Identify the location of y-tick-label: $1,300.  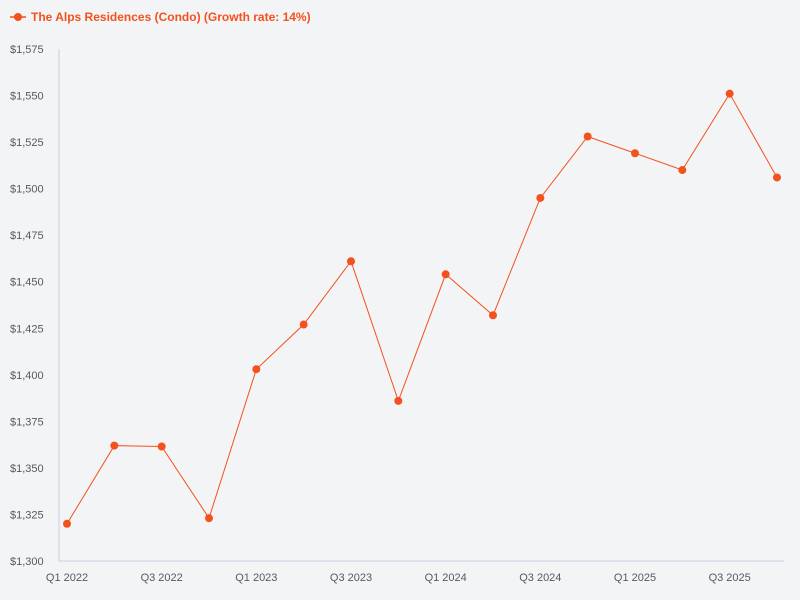
(27, 562).